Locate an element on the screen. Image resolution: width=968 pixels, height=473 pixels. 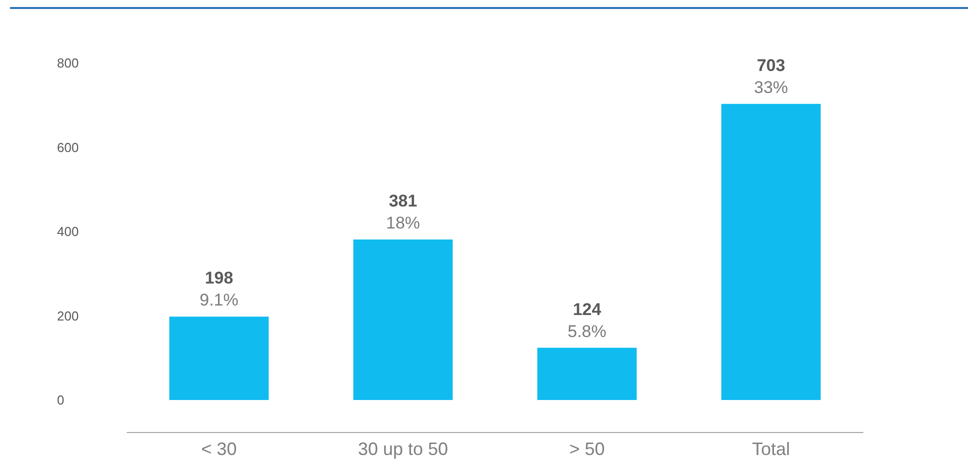
y-tick-label: 400 is located at coordinates (68, 231).